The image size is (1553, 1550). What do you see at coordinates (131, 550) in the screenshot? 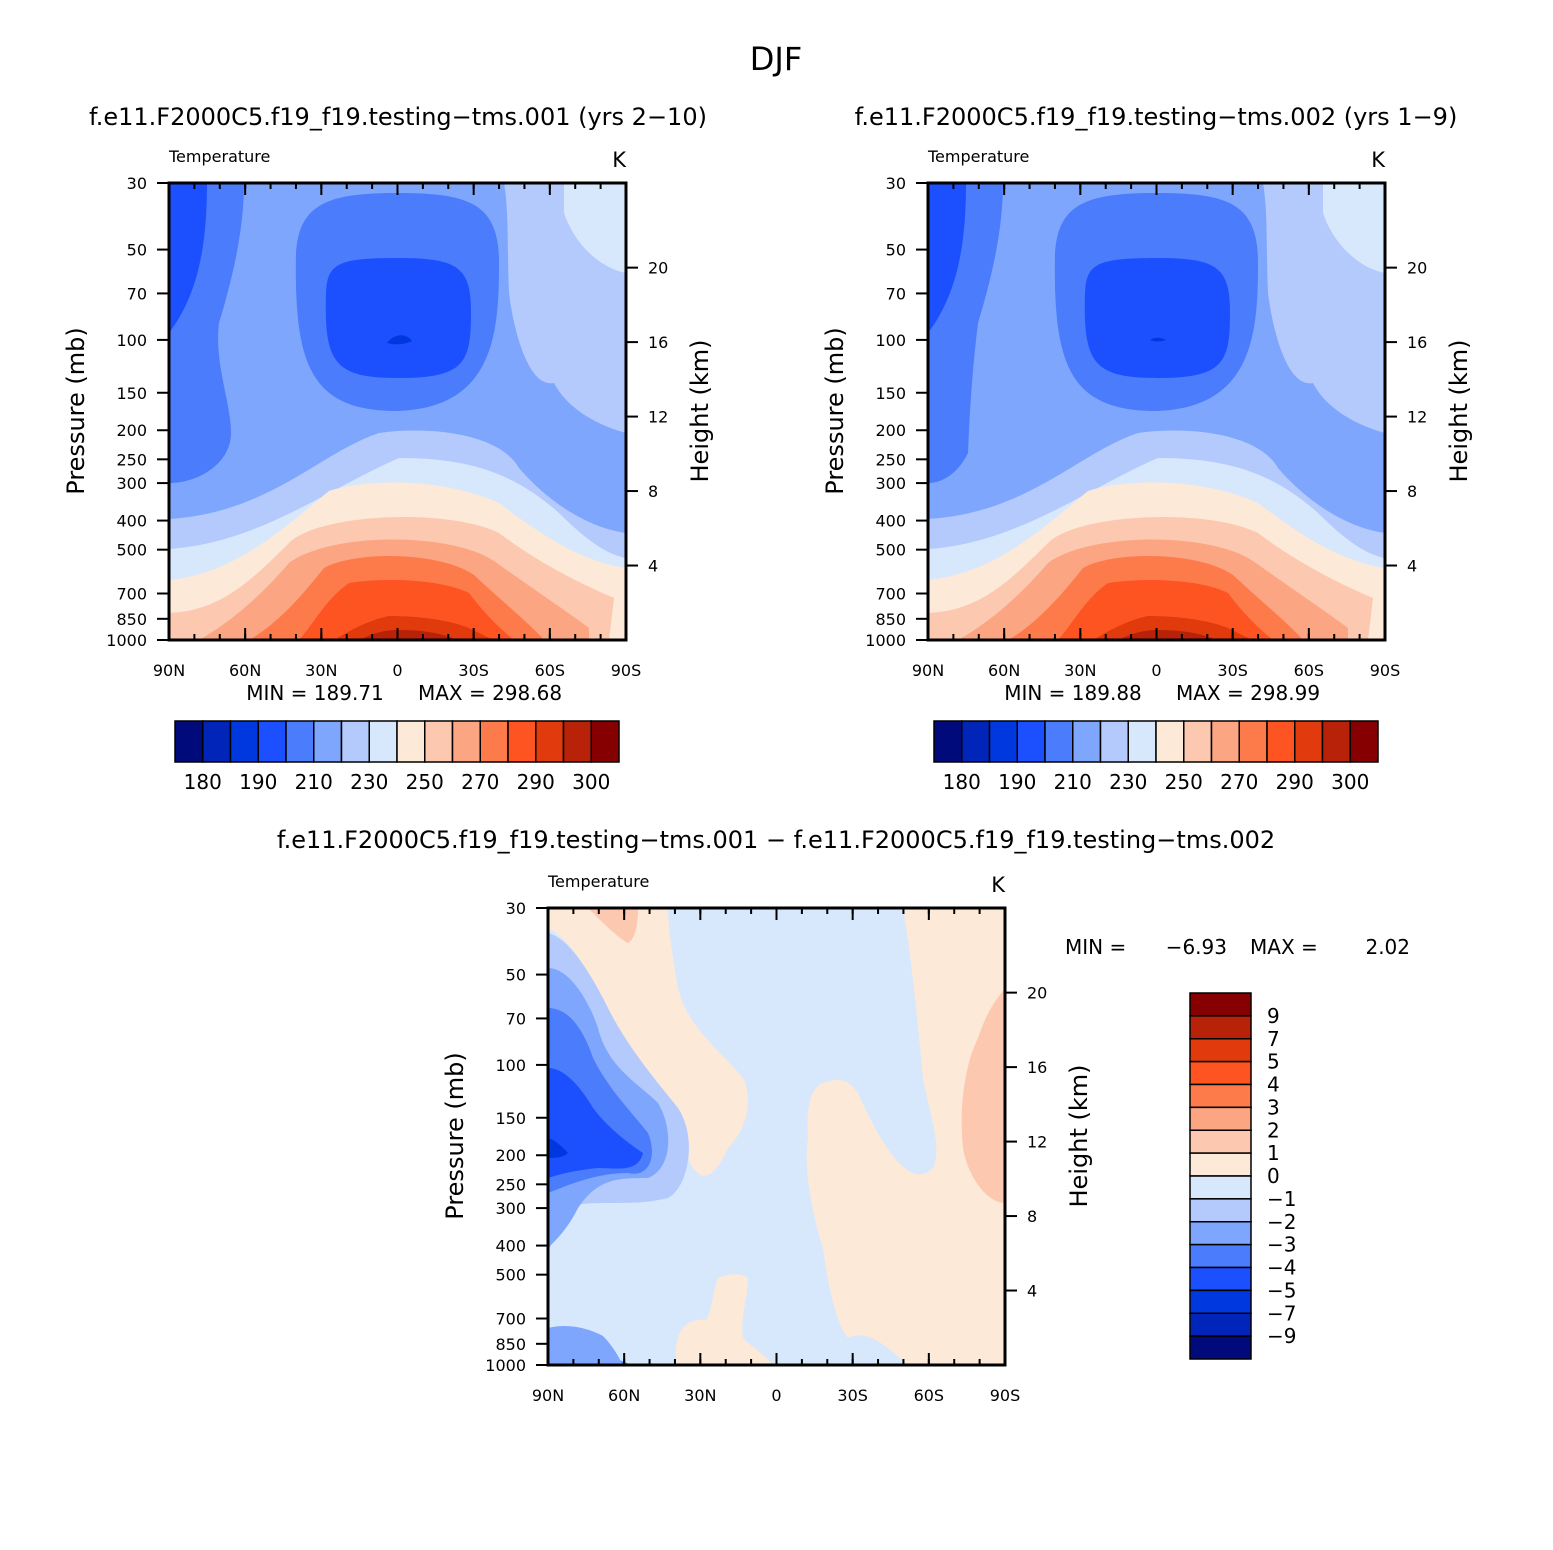
I see `case1-y-tick-label: 500` at bounding box center [131, 550].